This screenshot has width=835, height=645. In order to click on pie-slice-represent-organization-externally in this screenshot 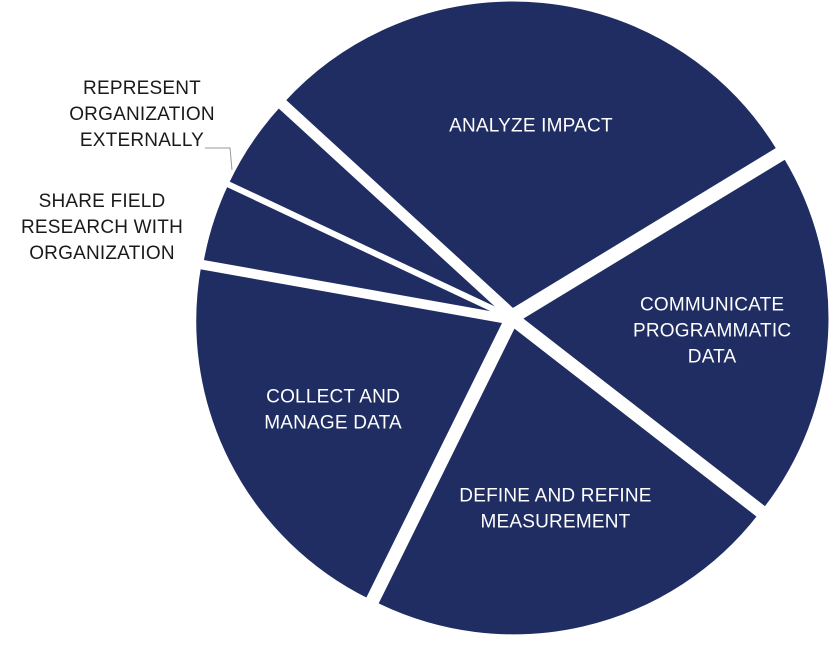, I will do `click(367, 210)`.